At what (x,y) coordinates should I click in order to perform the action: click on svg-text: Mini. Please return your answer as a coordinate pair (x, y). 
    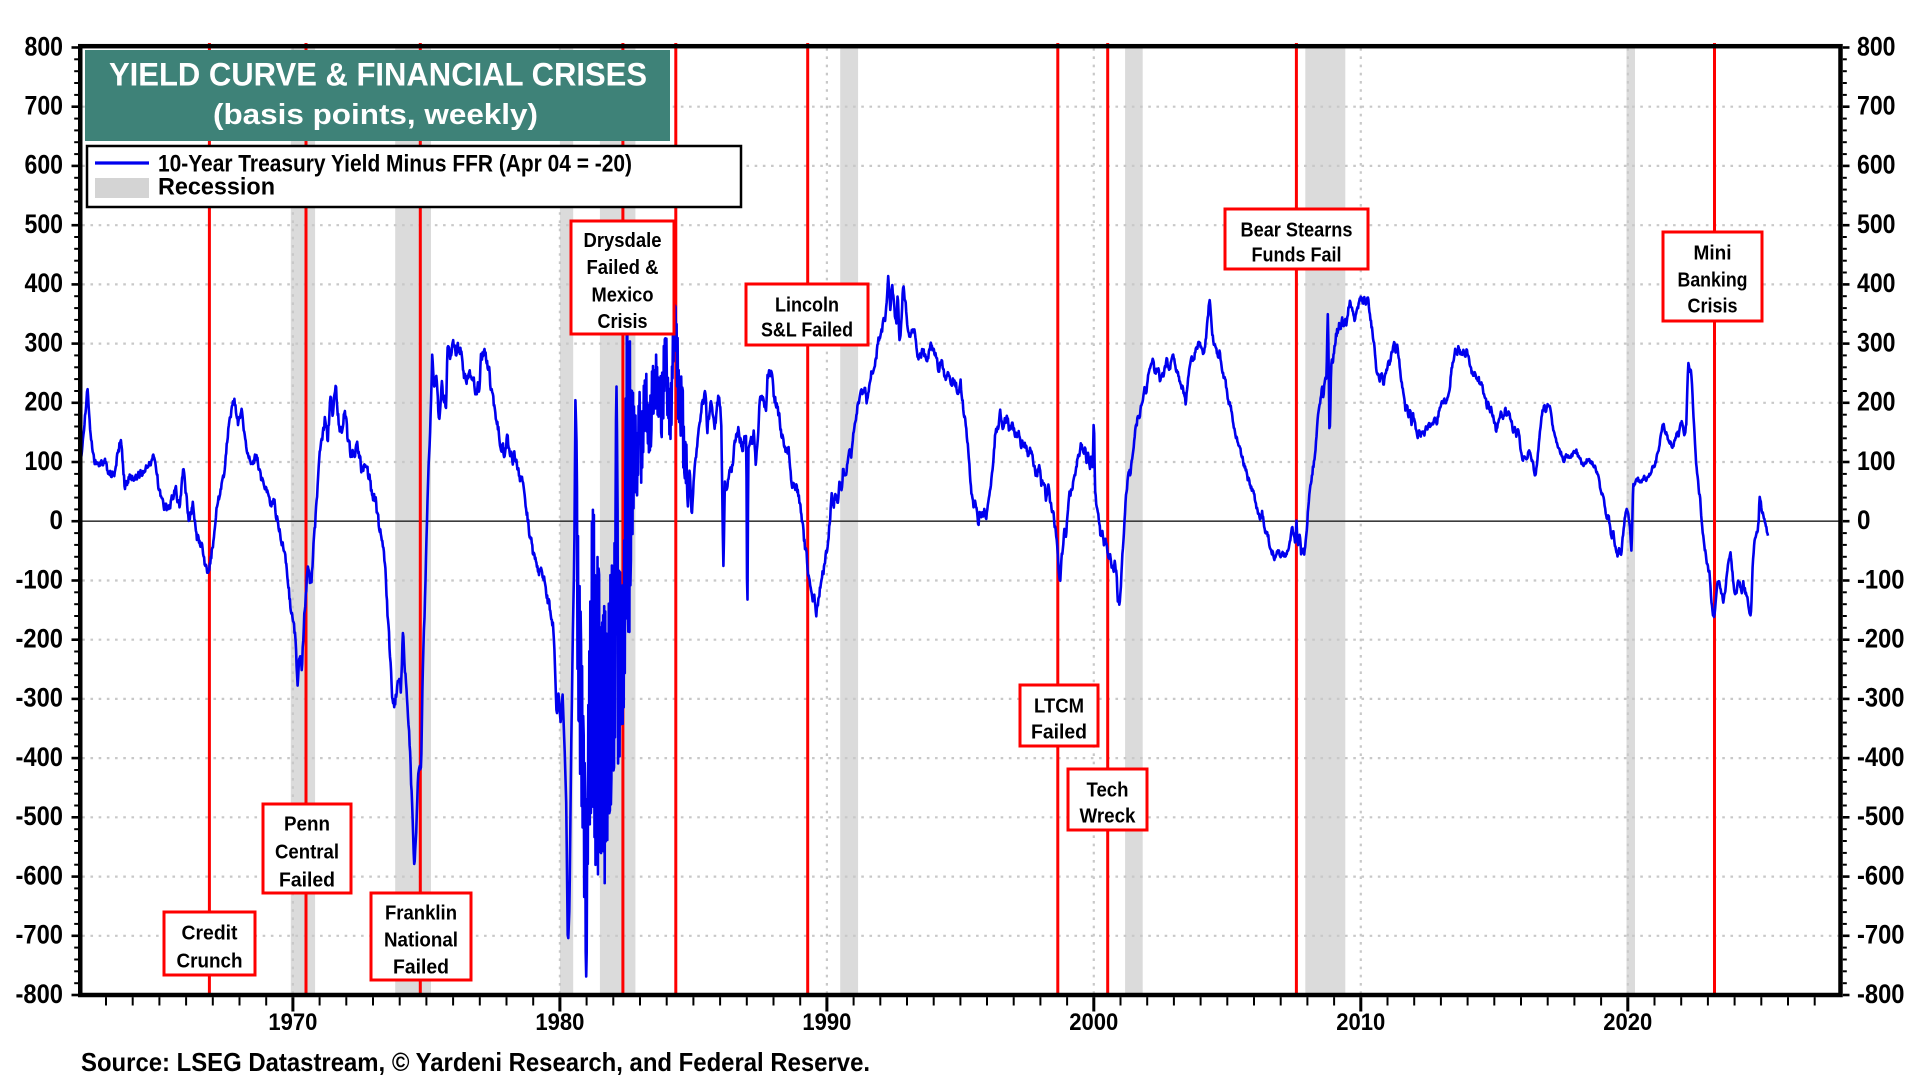
    Looking at the image, I should click on (1713, 254).